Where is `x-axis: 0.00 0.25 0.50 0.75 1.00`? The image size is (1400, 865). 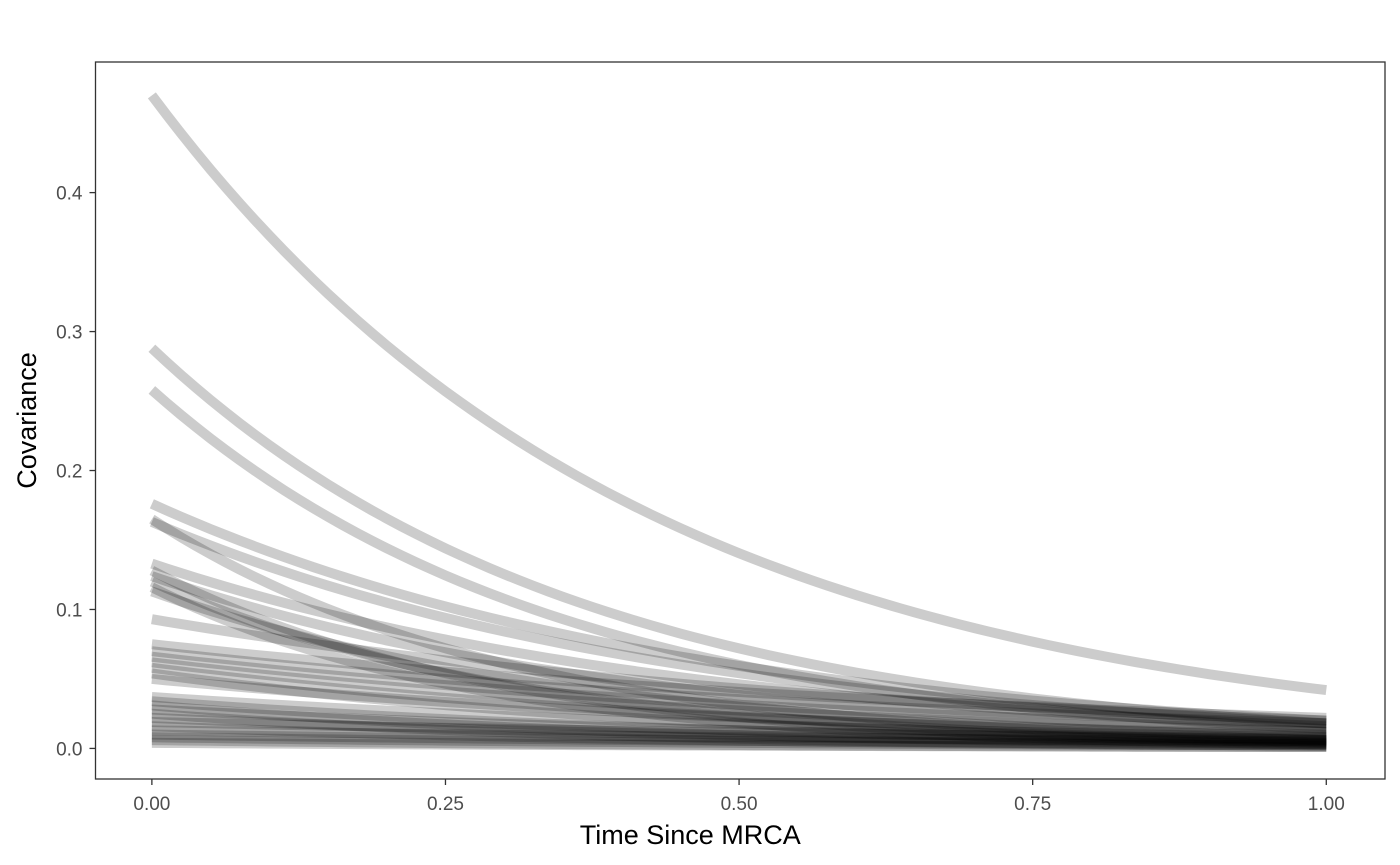 x-axis: 0.00 0.25 0.50 0.75 1.00 is located at coordinates (739, 797).